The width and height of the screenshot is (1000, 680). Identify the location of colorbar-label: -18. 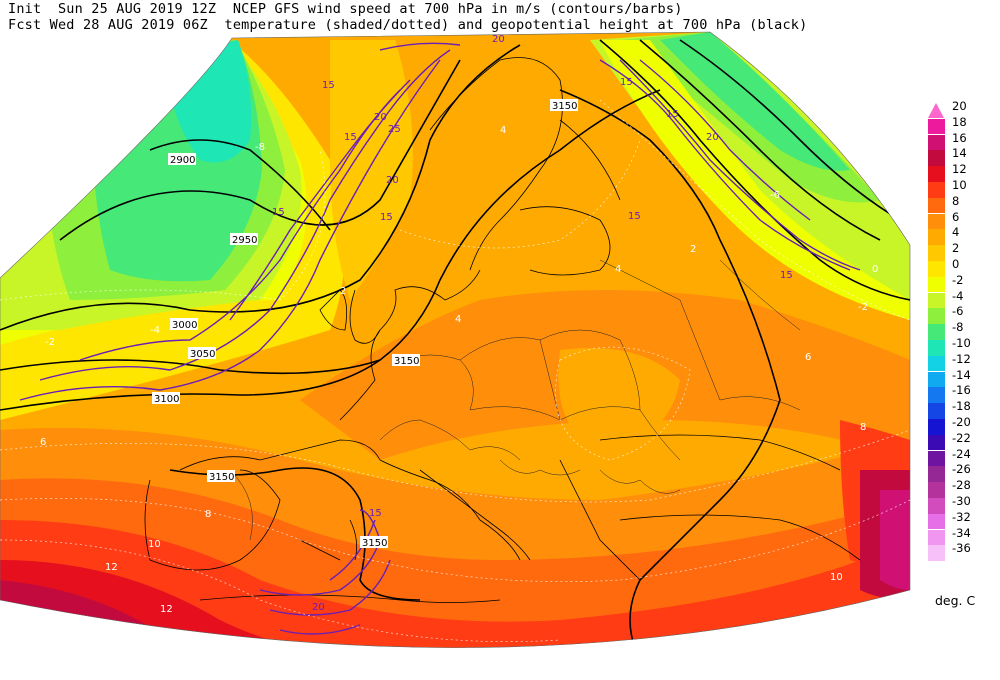
(961, 406).